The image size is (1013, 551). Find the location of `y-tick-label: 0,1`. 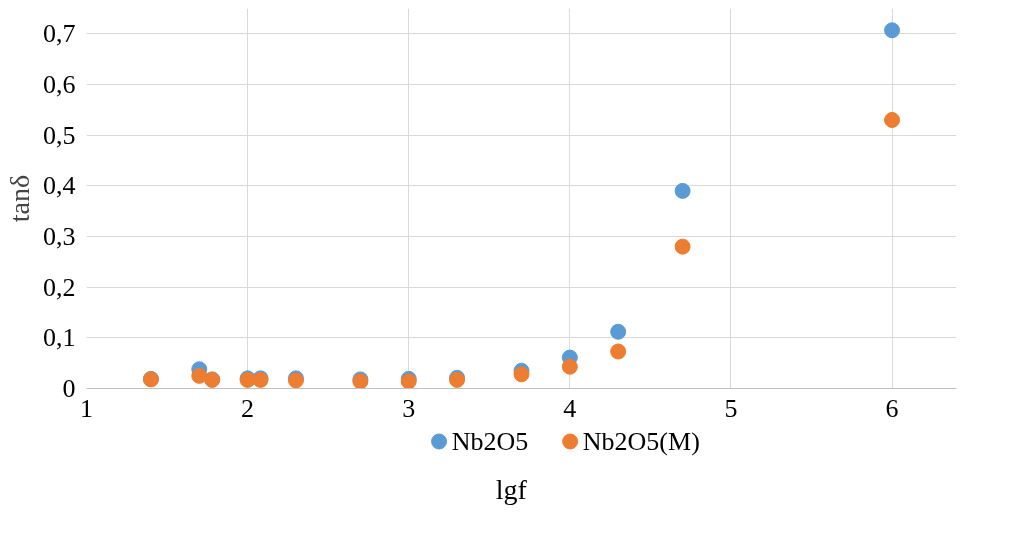

y-tick-label: 0,1 is located at coordinates (59, 338).